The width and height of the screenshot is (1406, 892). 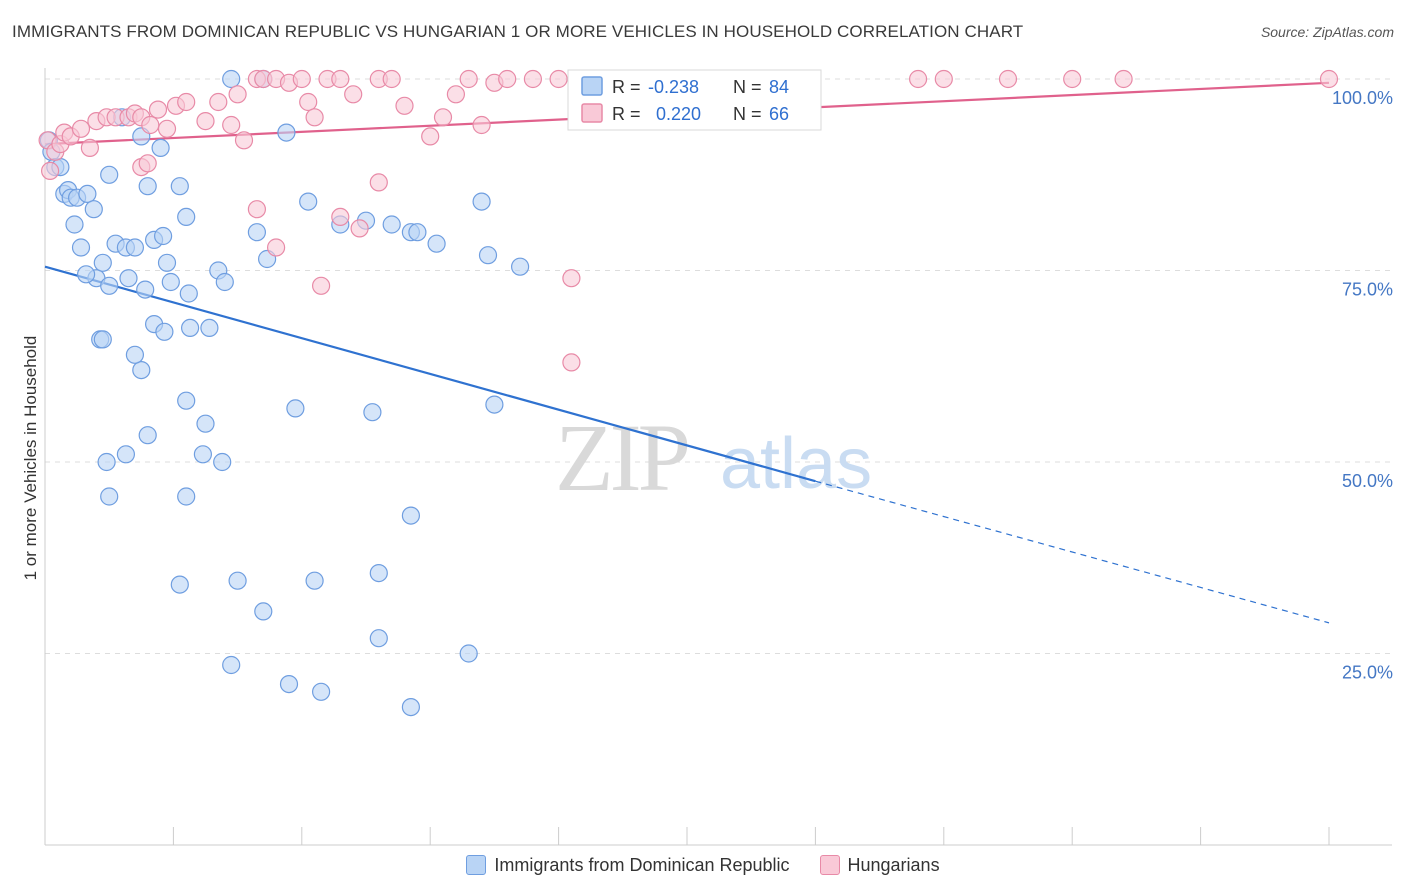 What do you see at coordinates (1327, 32) in the screenshot?
I see `source-label: Source: ZipAtlas.com` at bounding box center [1327, 32].